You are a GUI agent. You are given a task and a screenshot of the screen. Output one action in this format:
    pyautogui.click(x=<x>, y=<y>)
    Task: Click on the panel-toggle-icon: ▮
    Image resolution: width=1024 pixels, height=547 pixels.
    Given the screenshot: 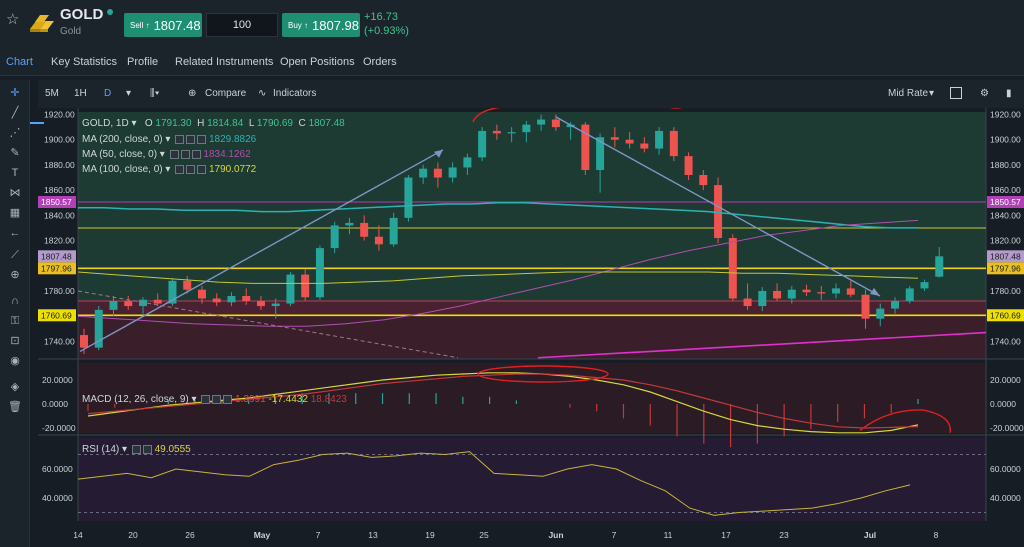 What is the action you would take?
    pyautogui.click(x=1009, y=93)
    